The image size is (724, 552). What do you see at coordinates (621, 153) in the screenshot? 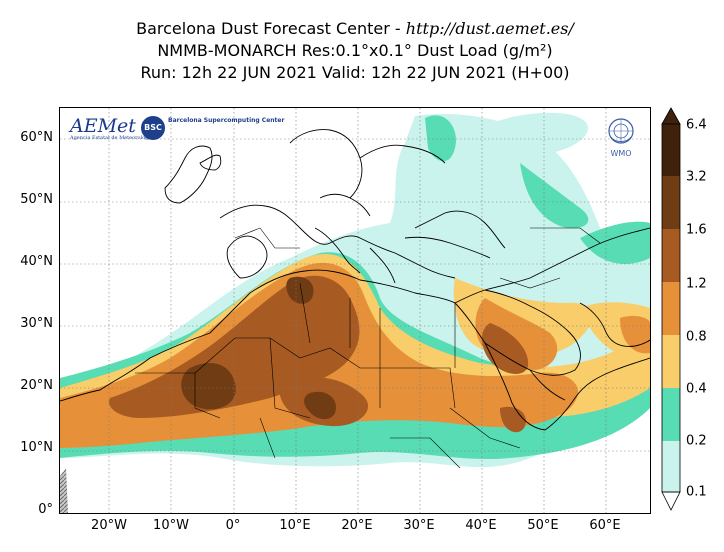
I see `wmo-logo-text: WMO` at bounding box center [621, 153].